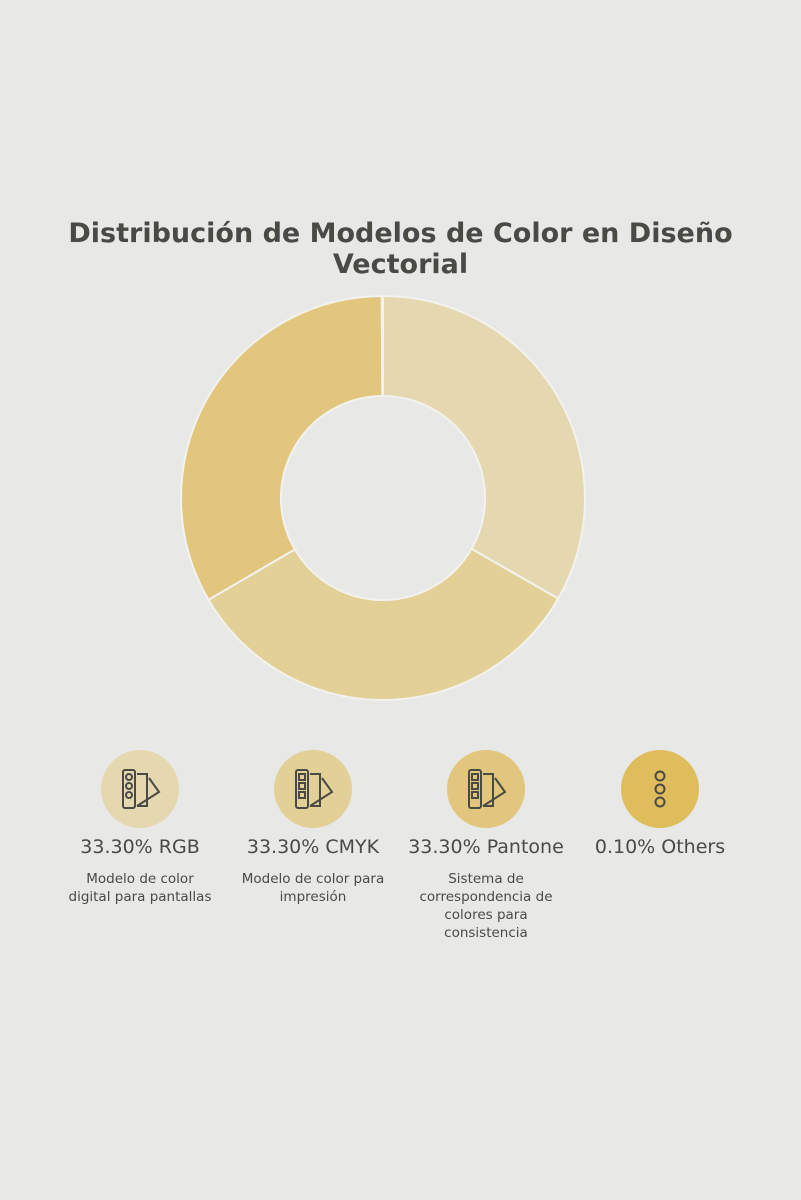  I want to click on value-label: 0.10%, so click(625, 847).